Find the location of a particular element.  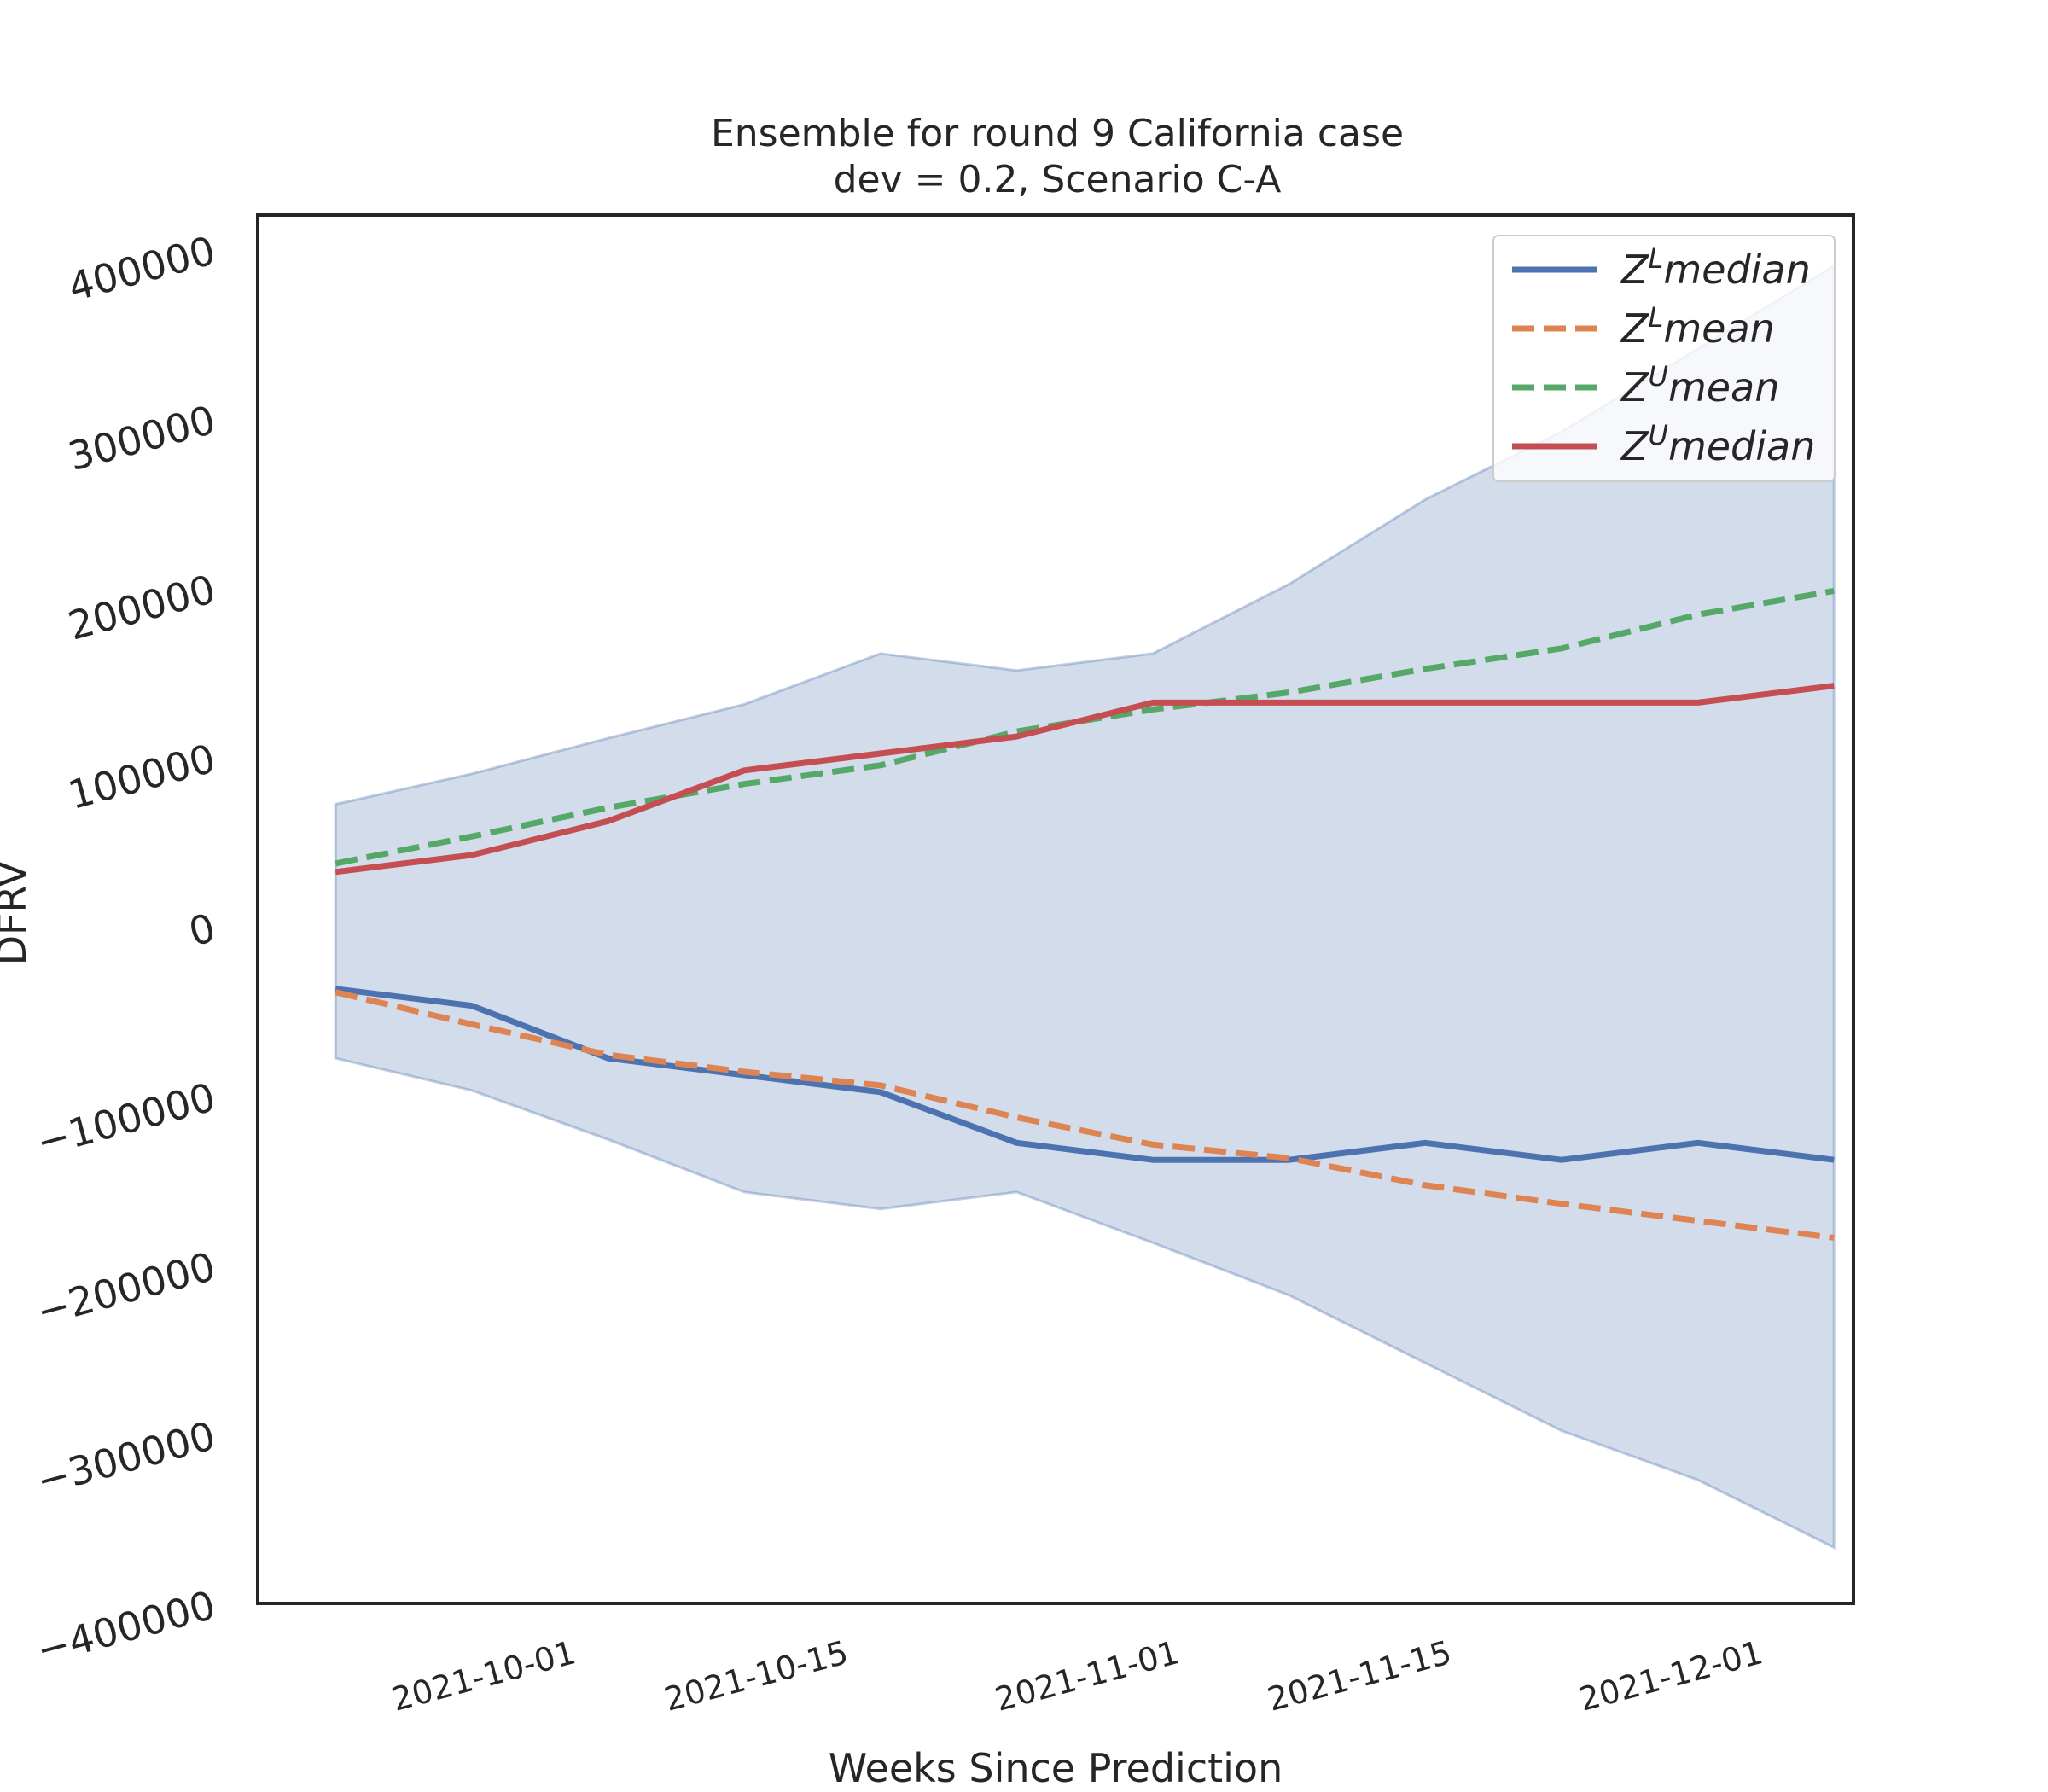

series-line-l-mean is located at coordinates (1085, 1115).